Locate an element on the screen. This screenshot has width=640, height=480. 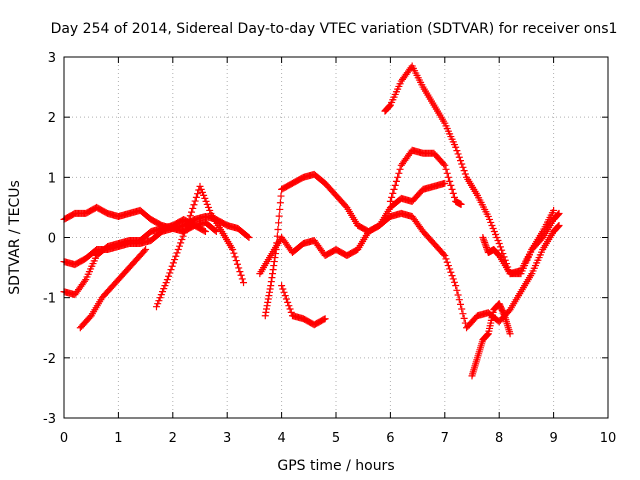
y-tick-label: 1 is located at coordinates (52, 178).